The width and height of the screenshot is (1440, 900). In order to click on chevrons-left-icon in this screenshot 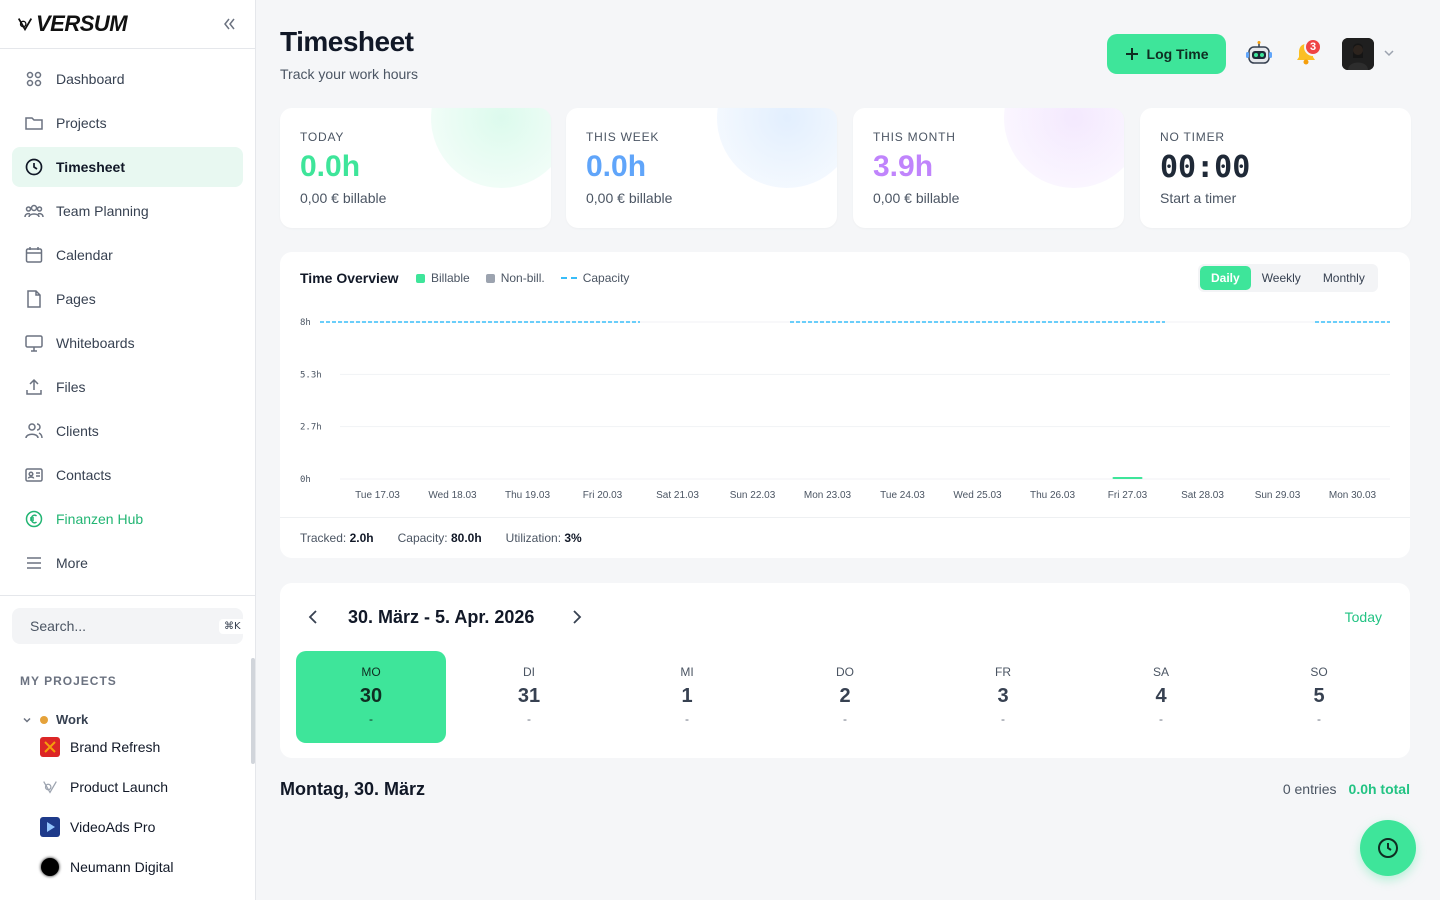, I will do `click(229, 24)`.